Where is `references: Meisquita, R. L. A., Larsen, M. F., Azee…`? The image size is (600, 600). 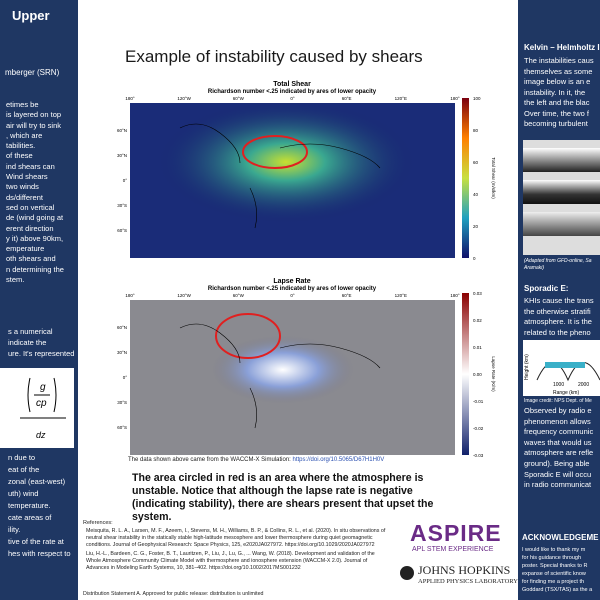 references: Meisquita, R. L. A., Larsen, M. F., Azee… is located at coordinates (236, 550).